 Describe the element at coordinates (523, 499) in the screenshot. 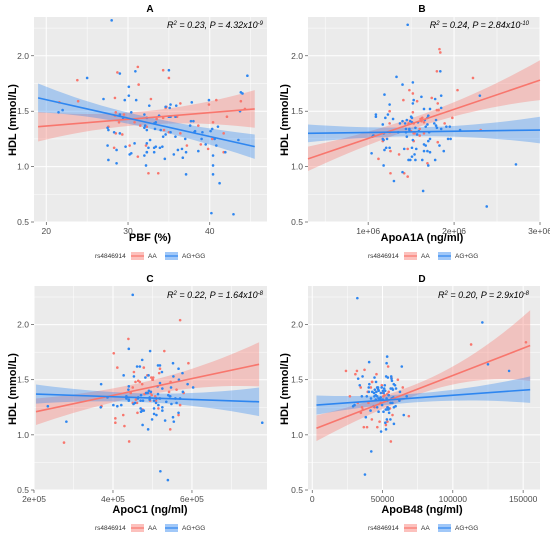

I see `x-tick-label: 150000` at that location.